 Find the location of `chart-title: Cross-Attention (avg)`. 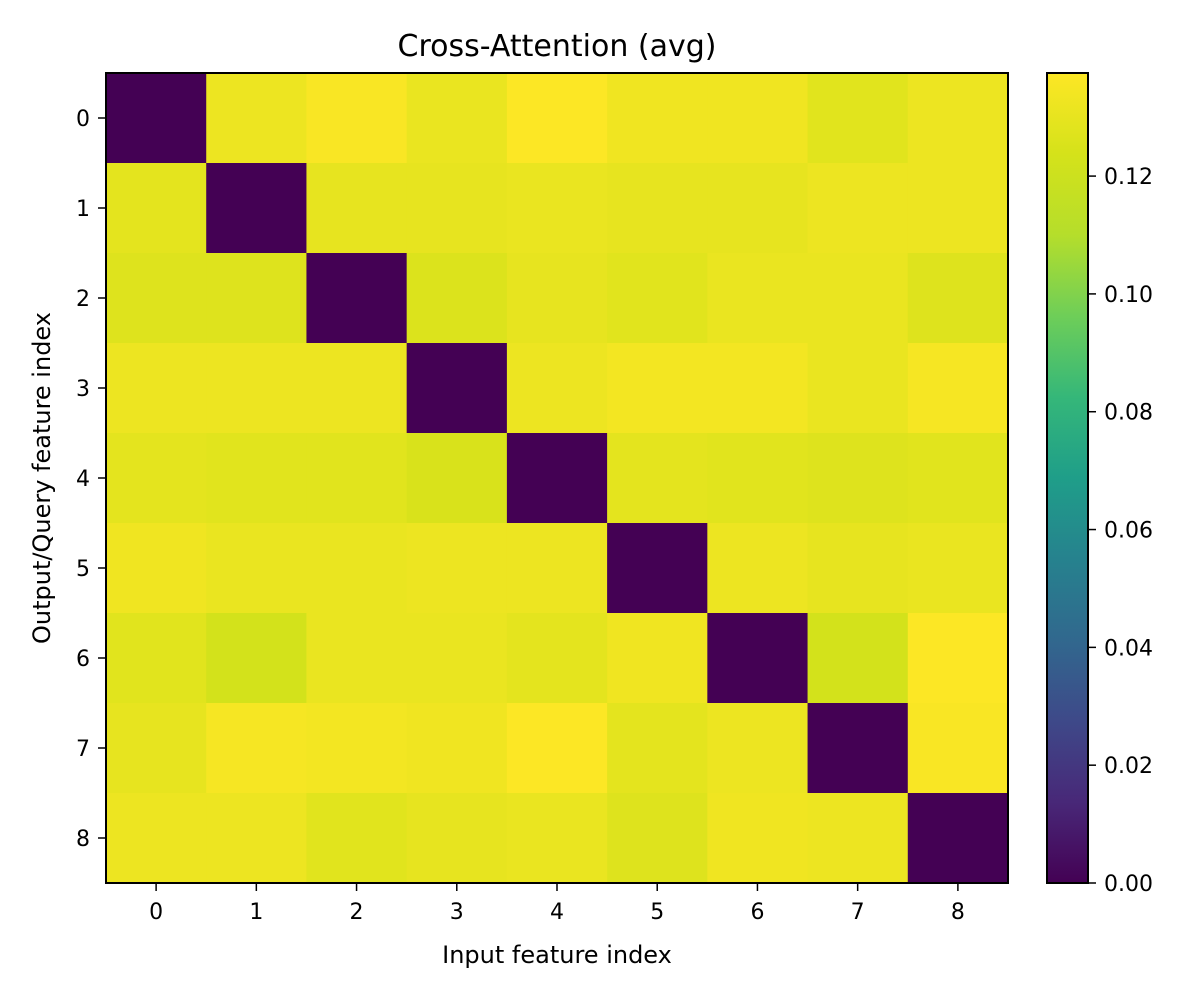

chart-title: Cross-Attention (avg) is located at coordinates (557, 46).